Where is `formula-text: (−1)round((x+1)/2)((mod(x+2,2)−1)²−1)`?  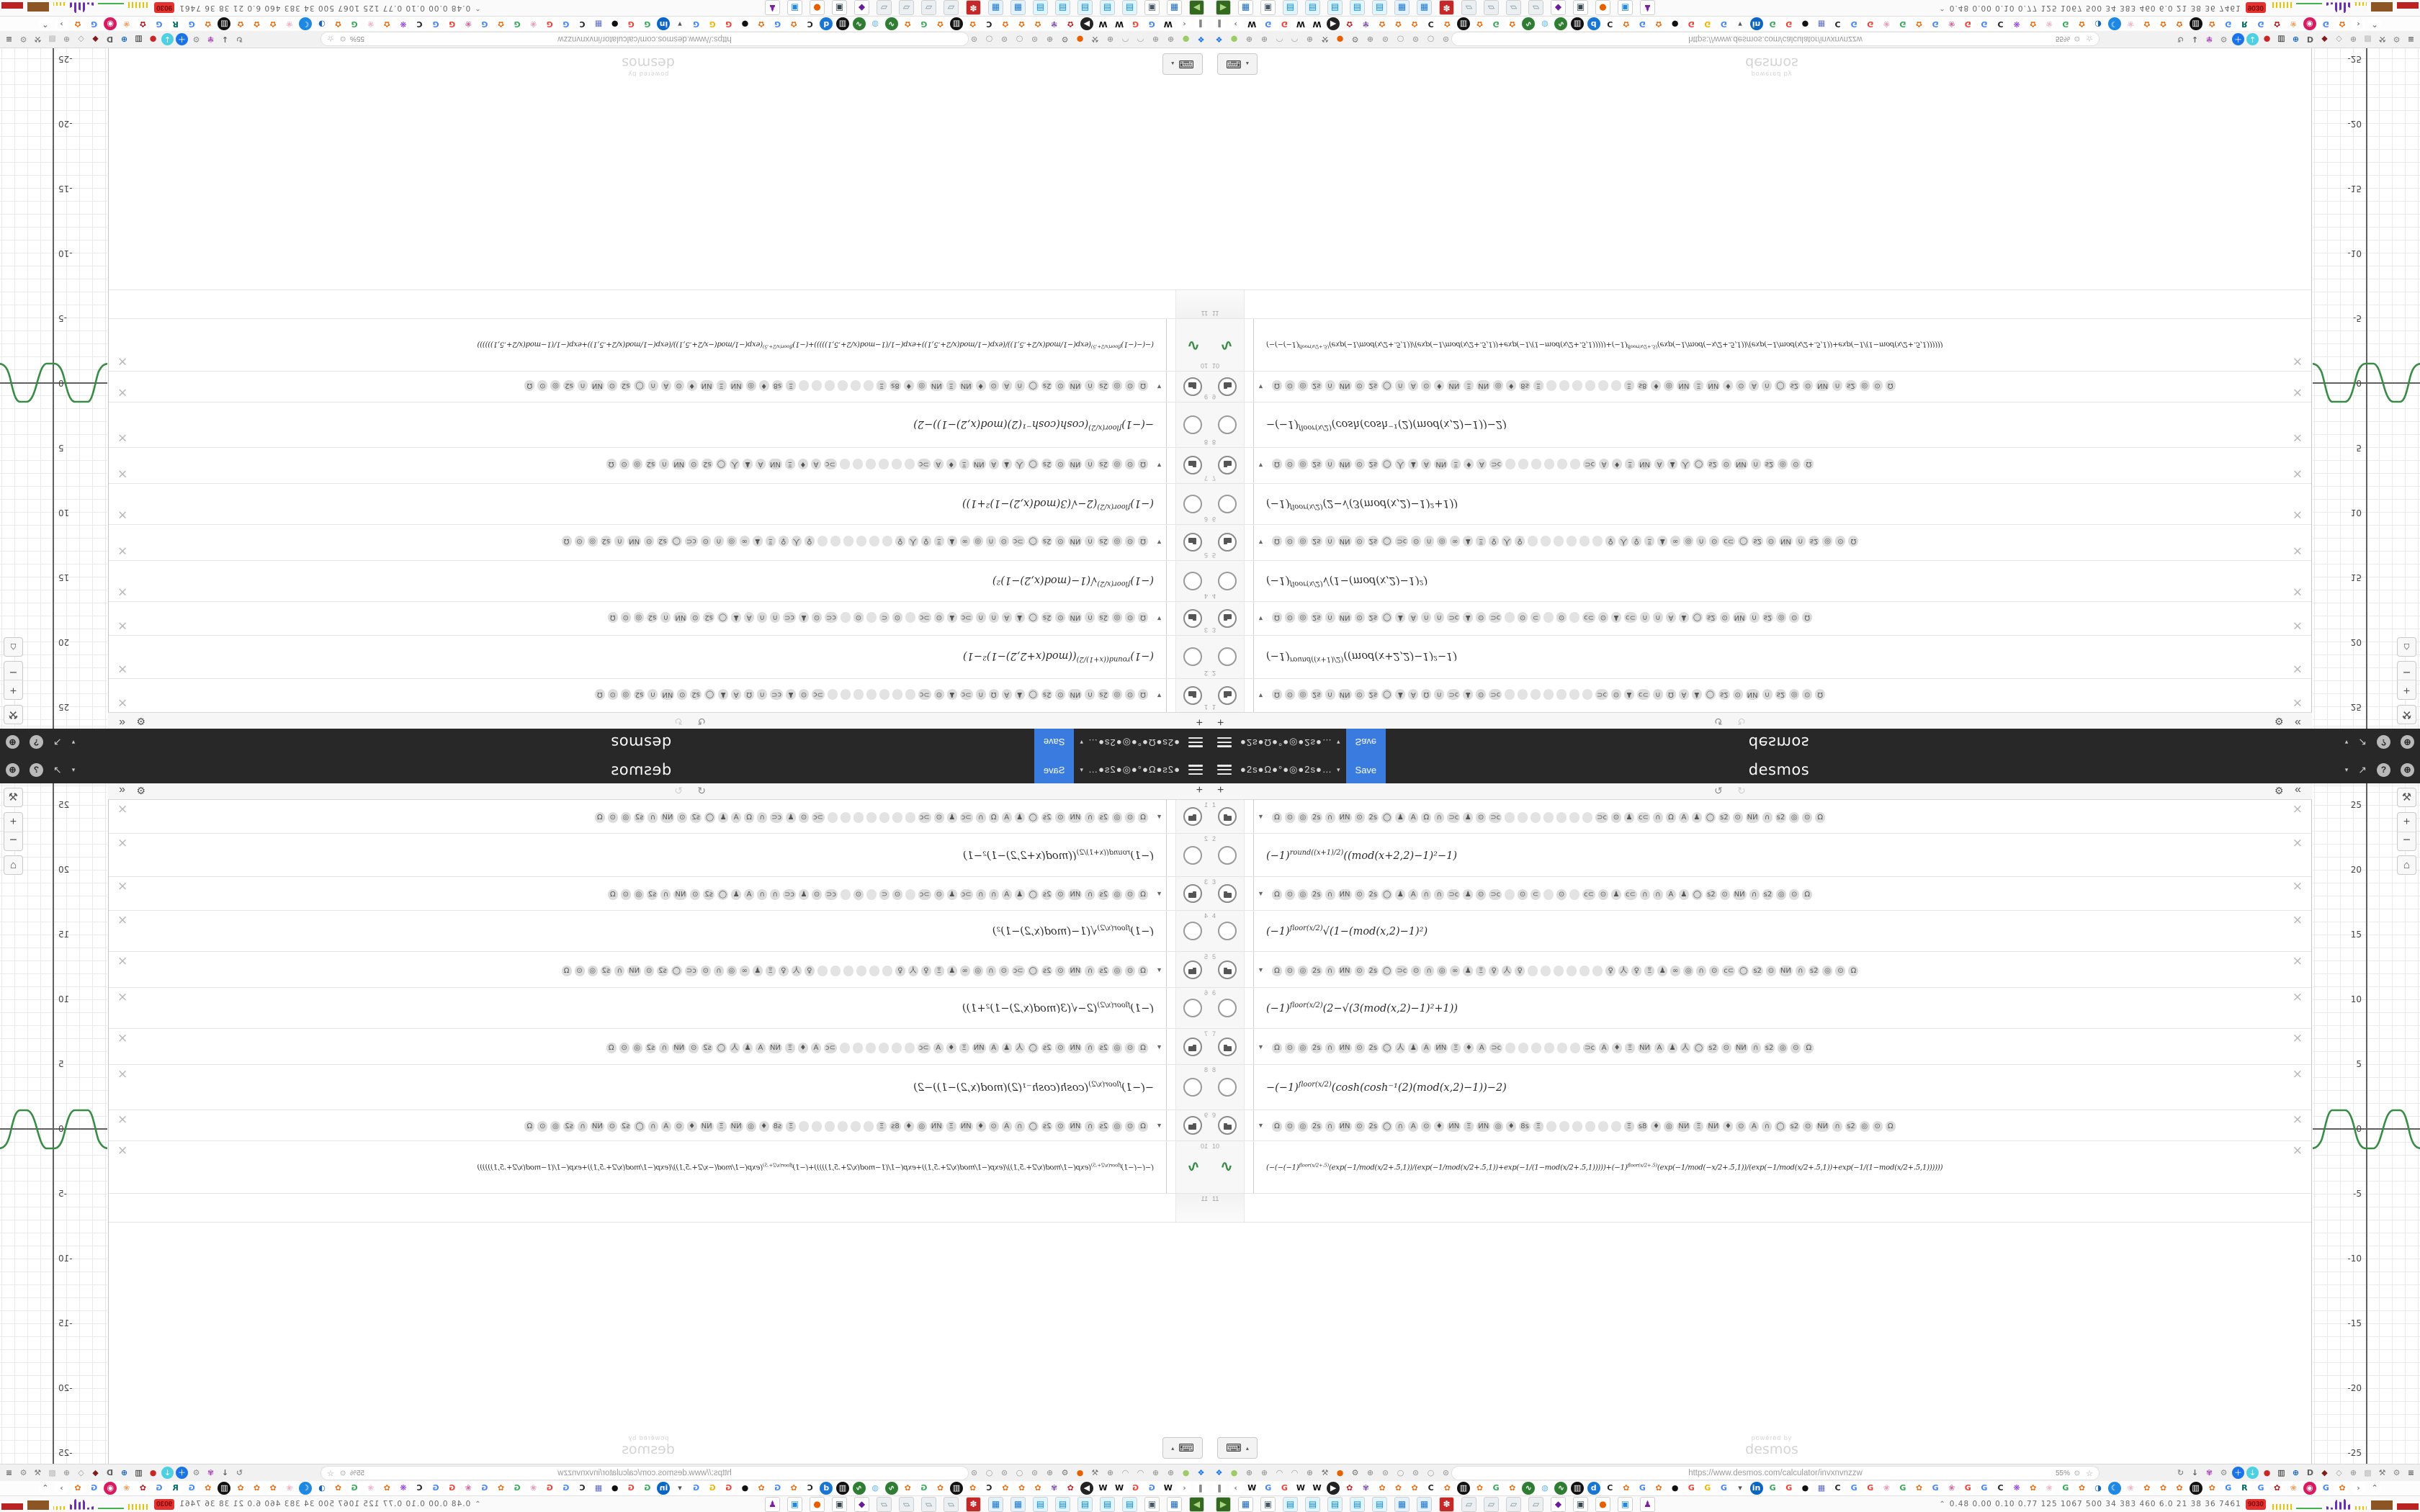
formula-text: (−1)round((x+1)/2)((mod(x+2,2)−1)²−1) is located at coordinates (1361, 855).